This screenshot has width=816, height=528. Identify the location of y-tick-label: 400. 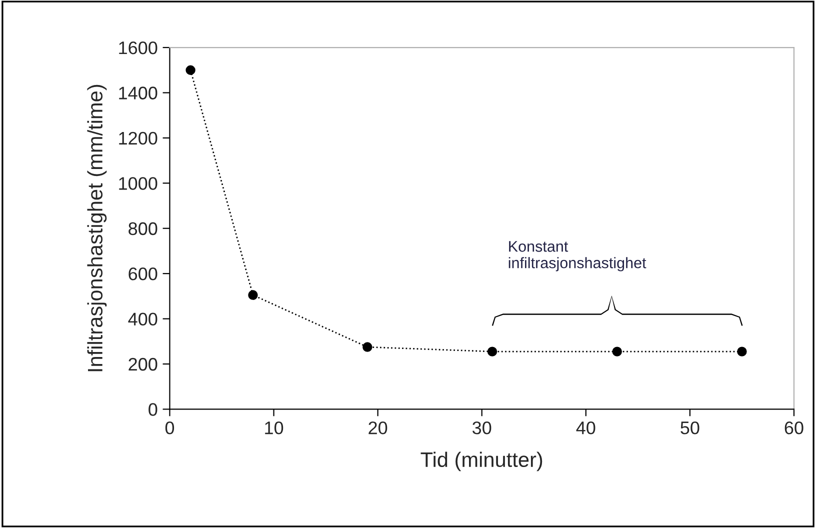
(143, 319).